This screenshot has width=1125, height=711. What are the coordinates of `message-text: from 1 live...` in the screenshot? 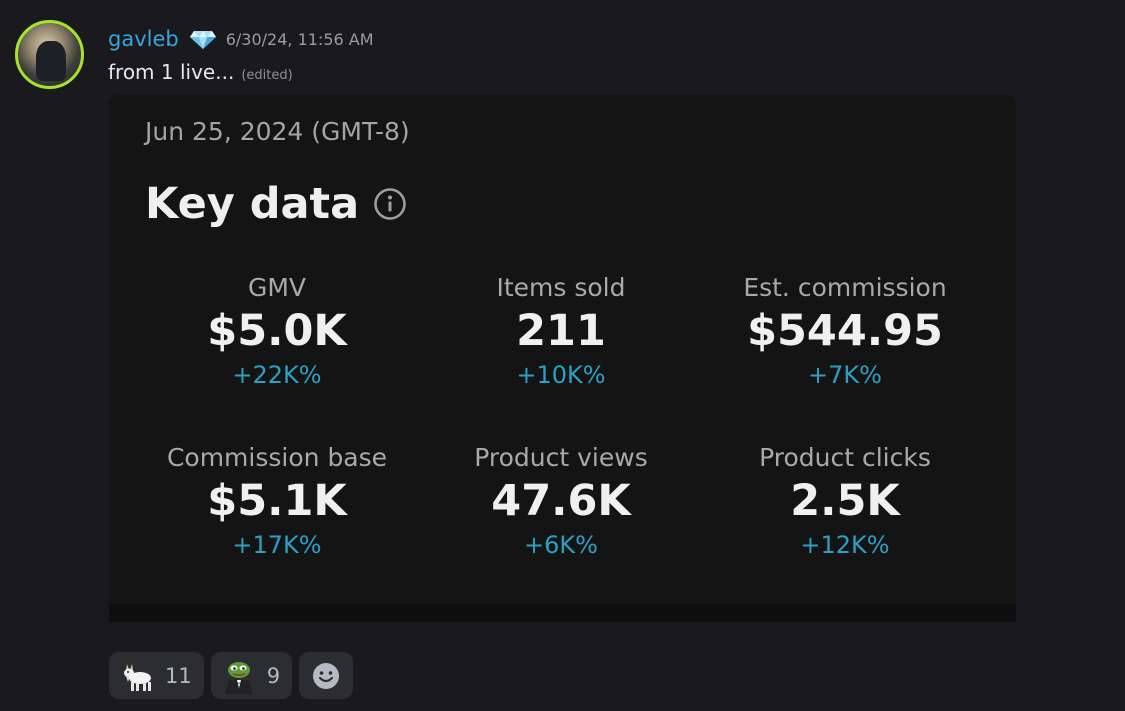 It's located at (171, 72).